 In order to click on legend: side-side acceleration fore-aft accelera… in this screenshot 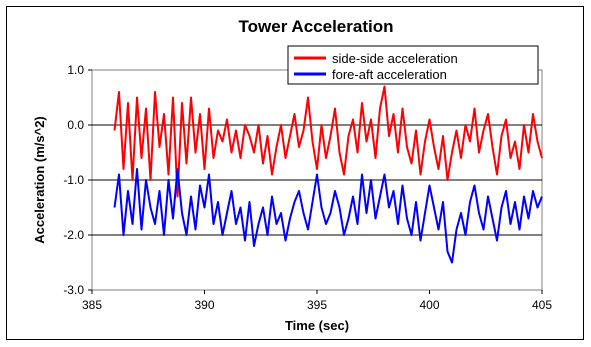, I will do `click(413, 65)`.